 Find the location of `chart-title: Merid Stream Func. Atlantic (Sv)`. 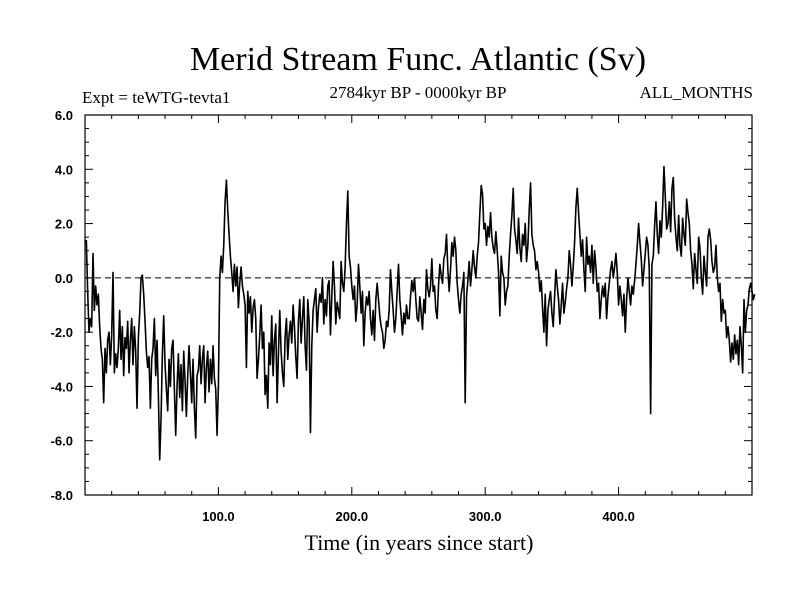

chart-title: Merid Stream Func. Atlantic (Sv) is located at coordinates (418, 59).